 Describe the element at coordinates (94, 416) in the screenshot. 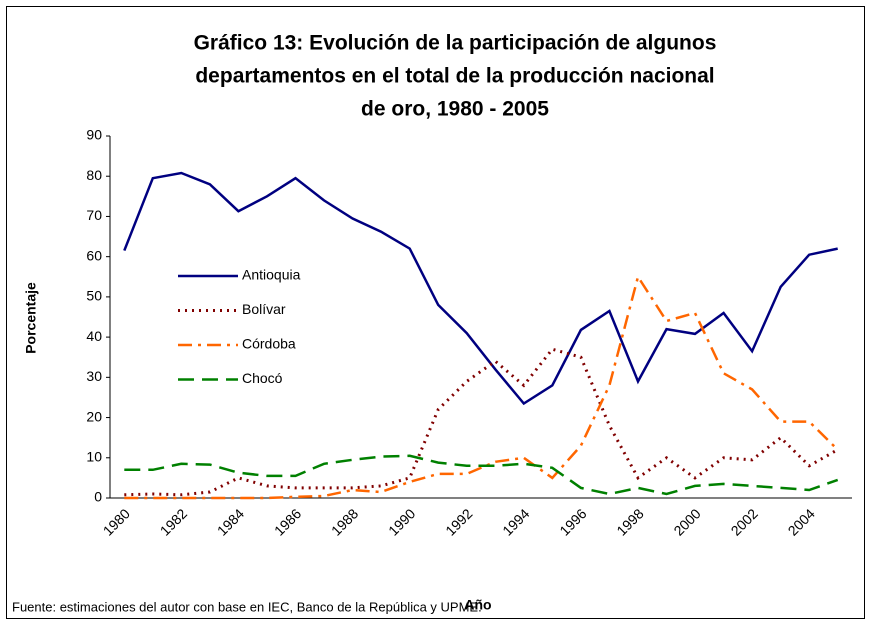

I see `y-tick-label: 20` at that location.